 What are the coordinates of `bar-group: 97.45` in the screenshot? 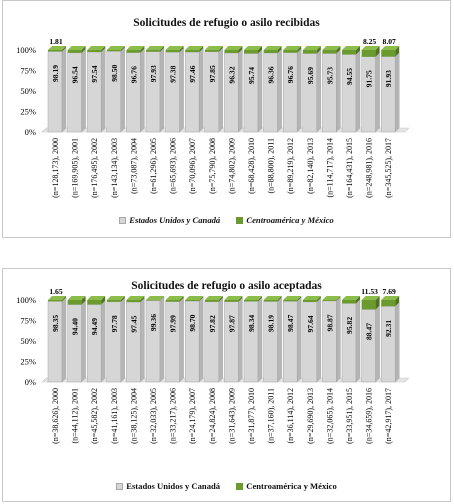 It's located at (135, 339).